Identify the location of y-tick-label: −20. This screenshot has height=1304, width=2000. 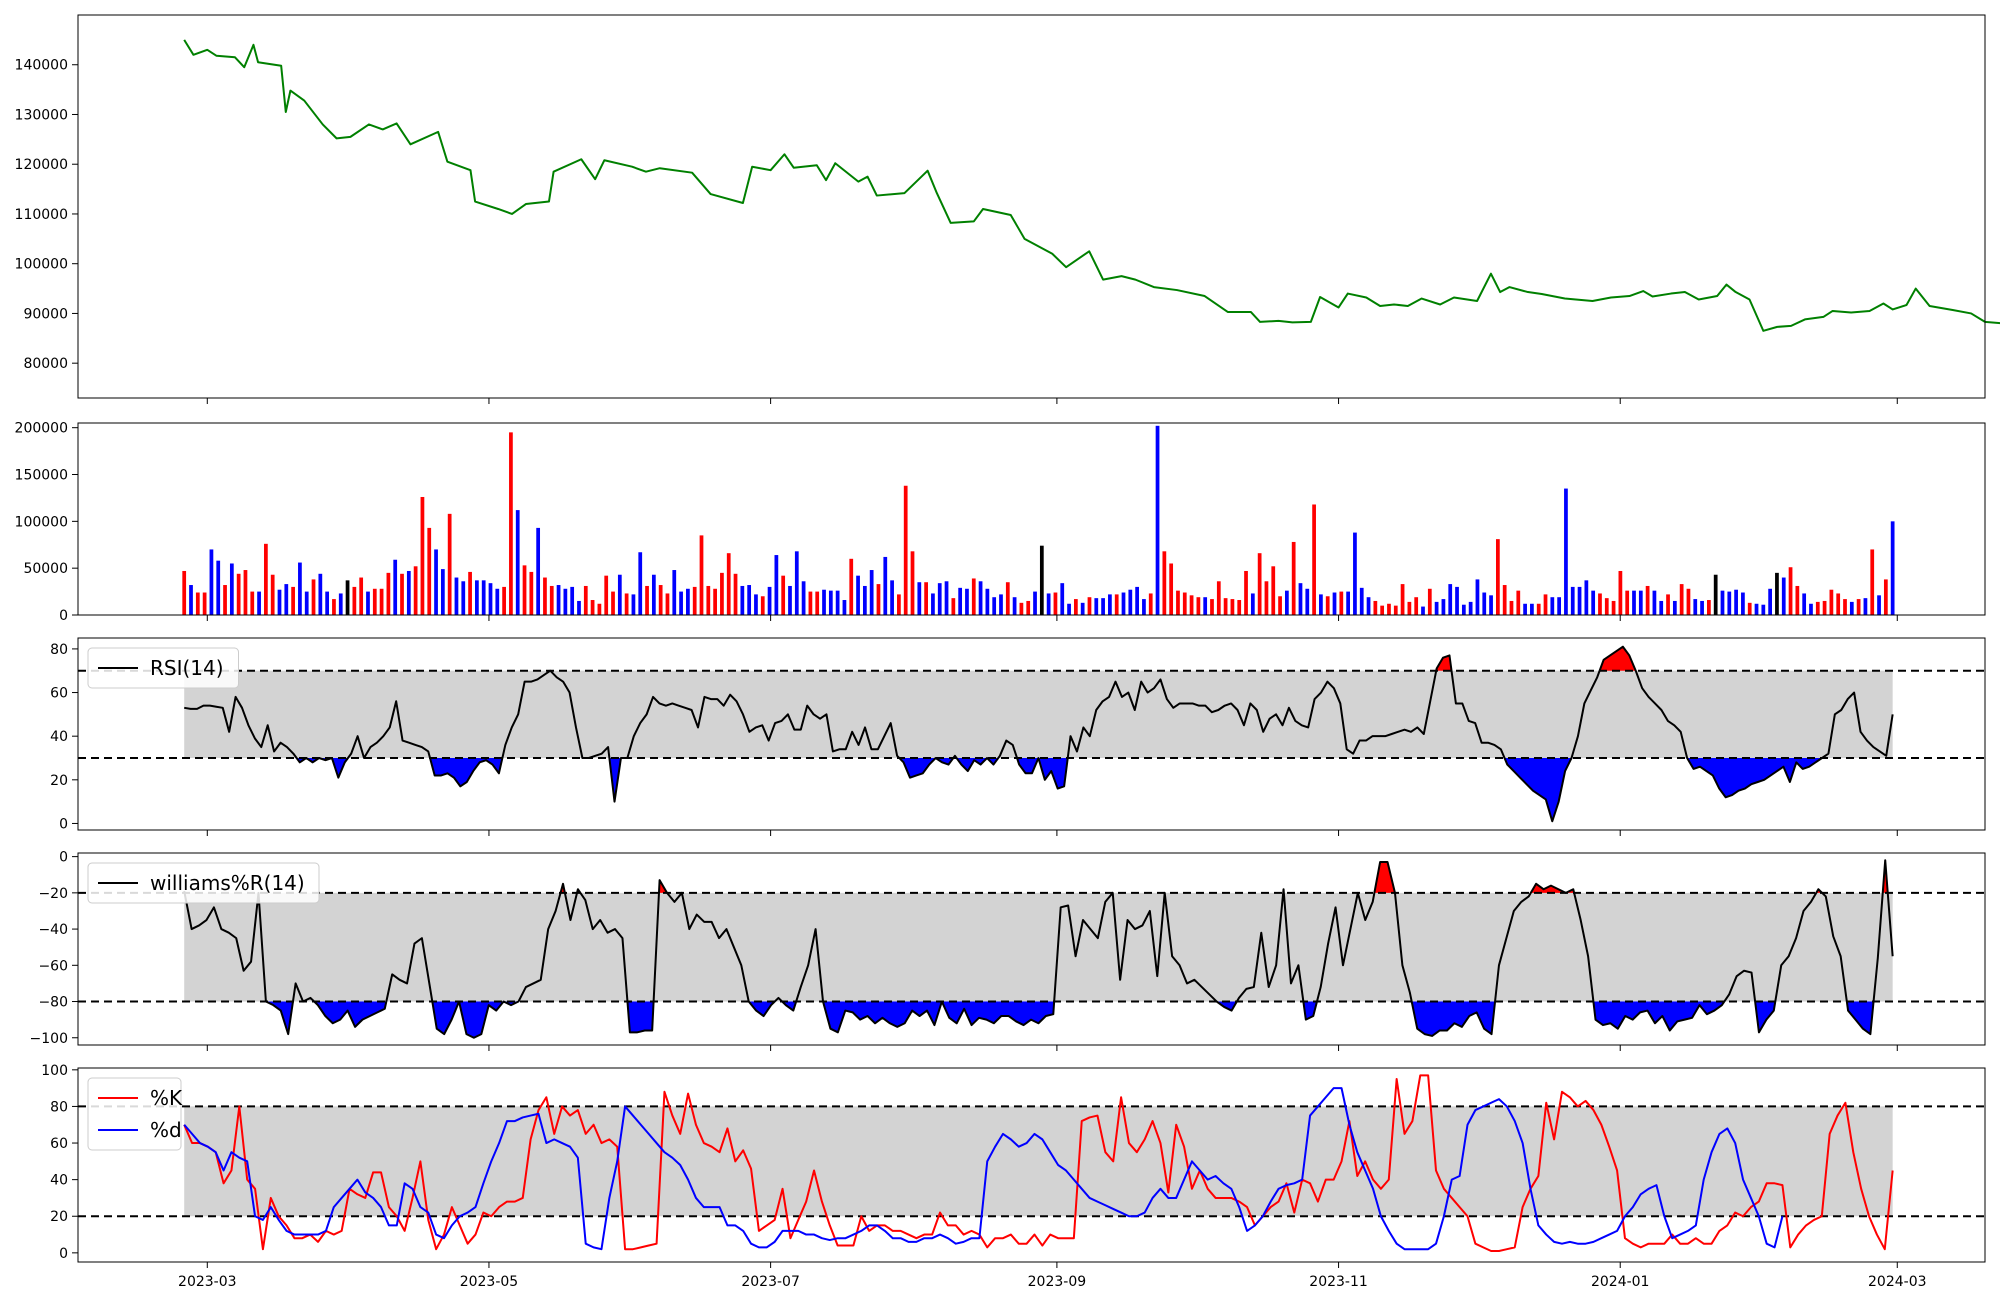
(53, 894).